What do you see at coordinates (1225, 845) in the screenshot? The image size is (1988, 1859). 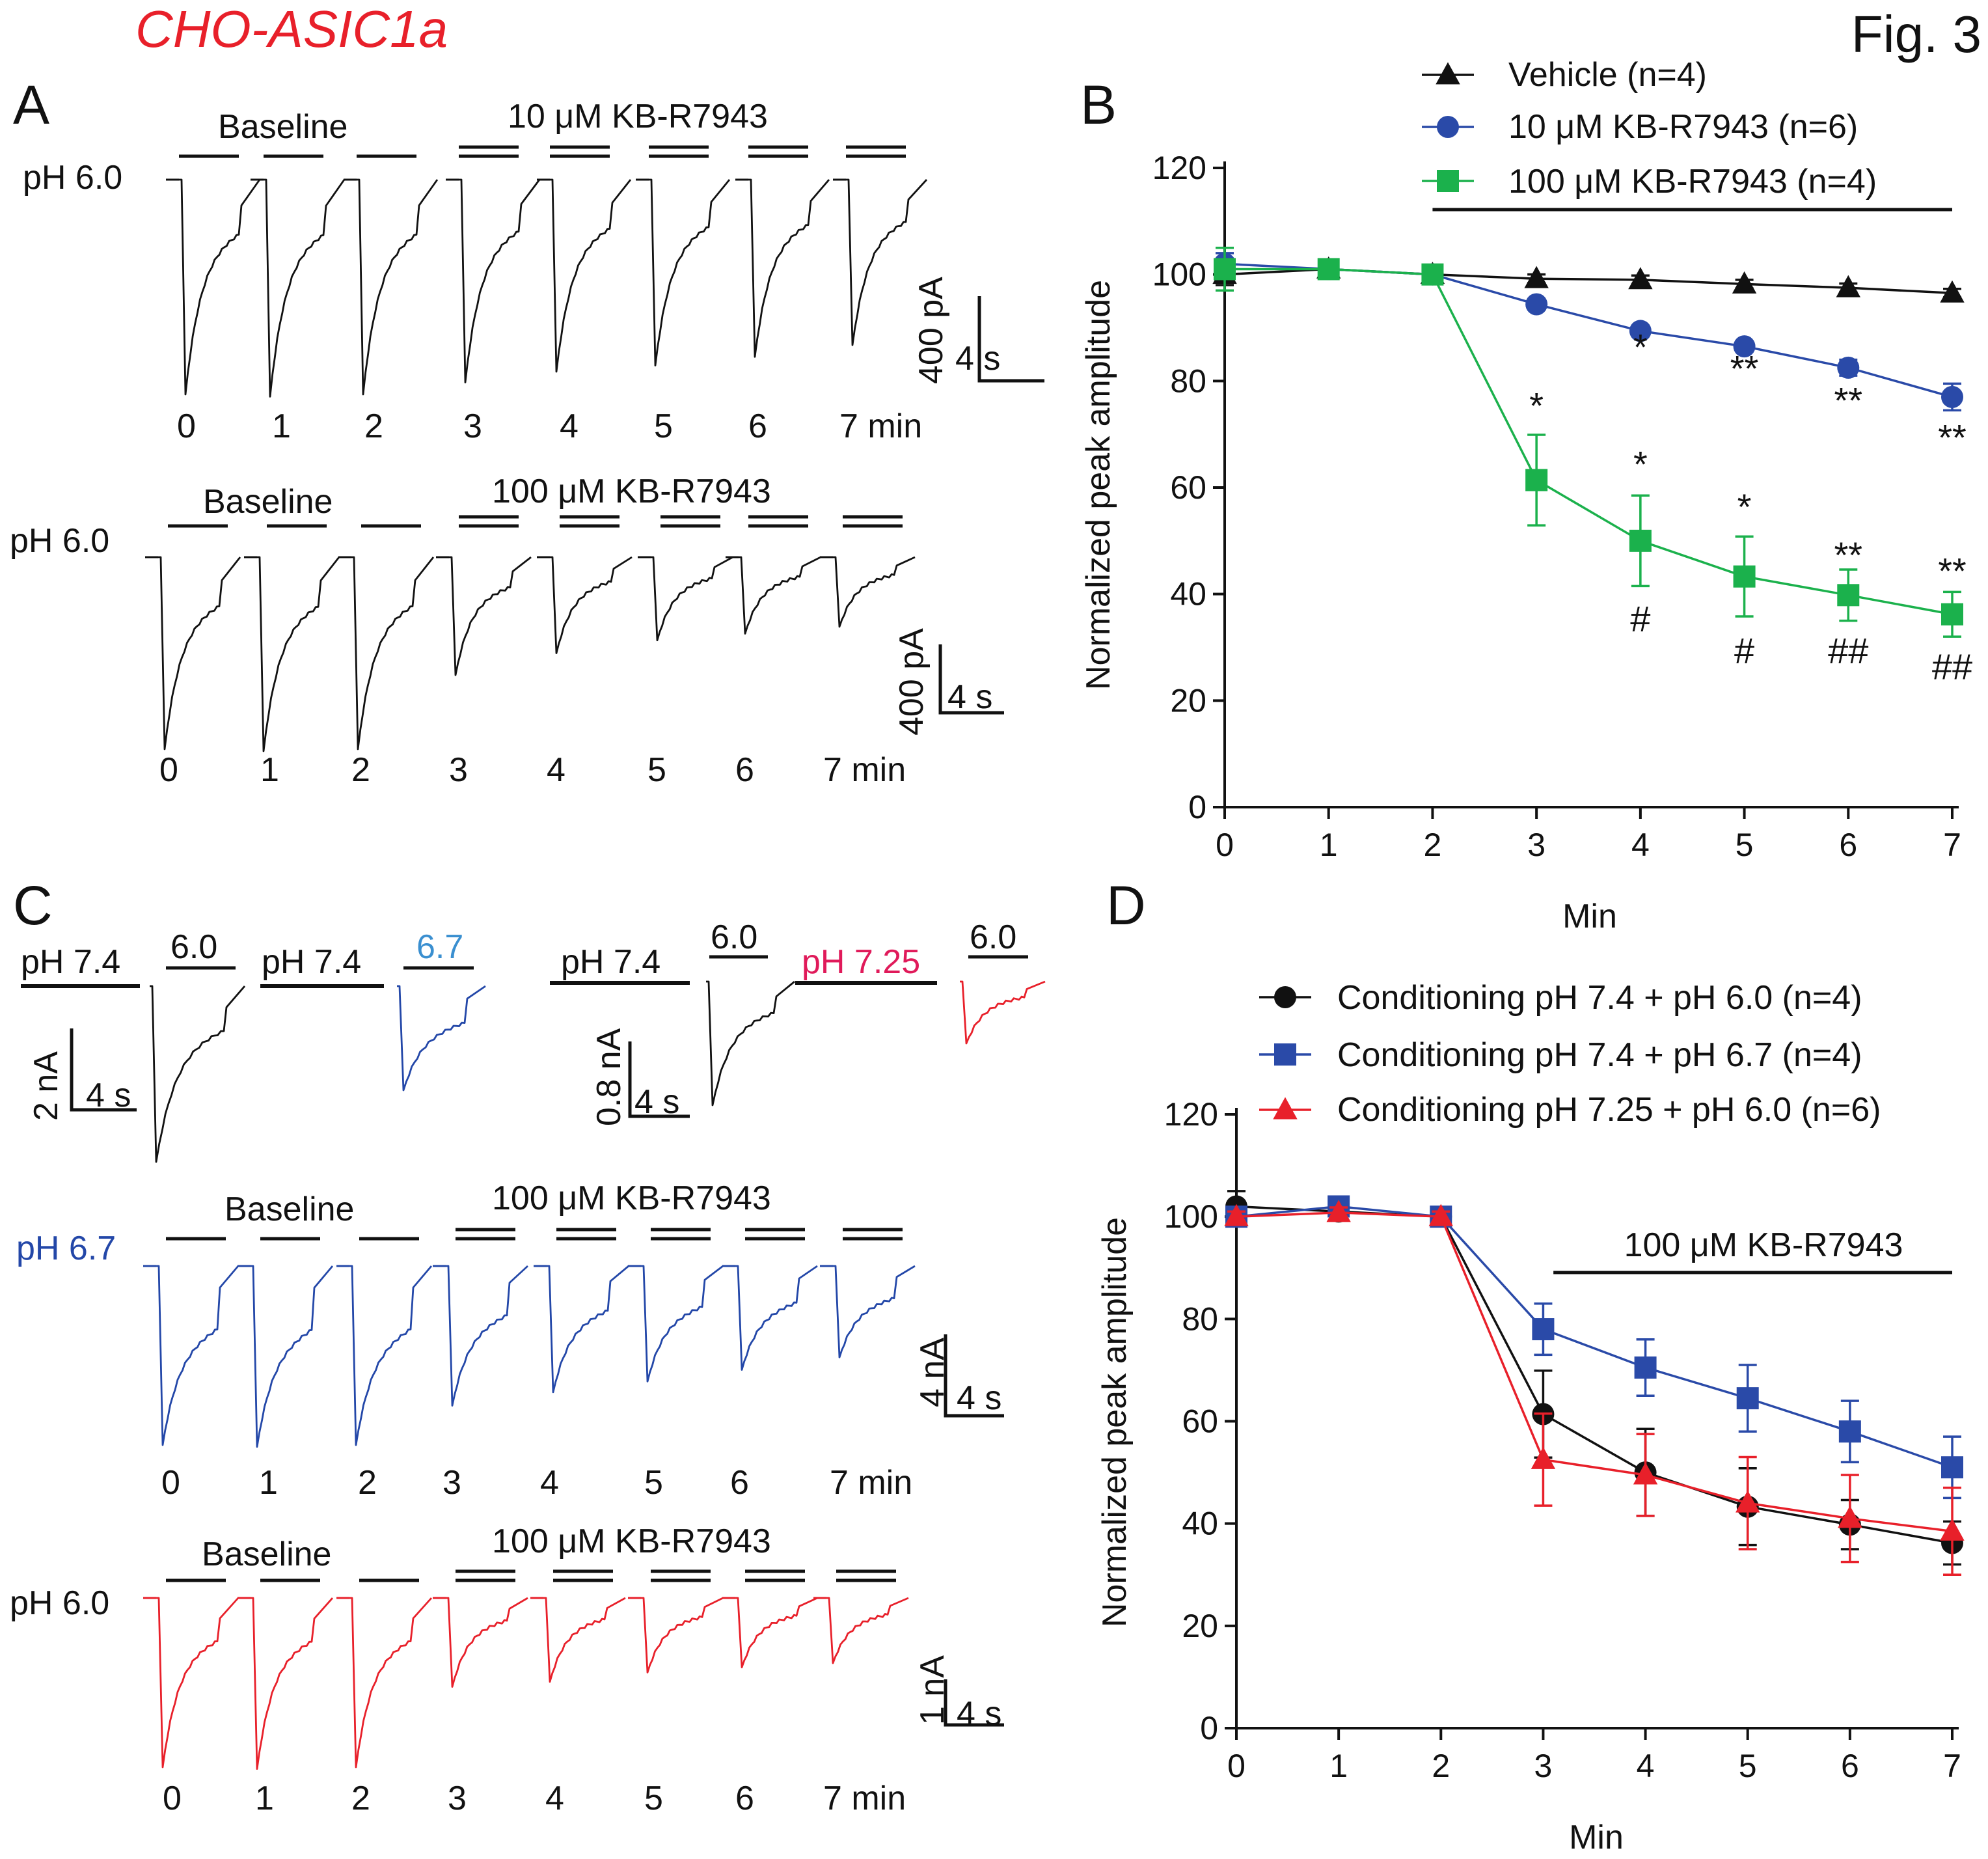 I see `x-tick-label: 0` at bounding box center [1225, 845].